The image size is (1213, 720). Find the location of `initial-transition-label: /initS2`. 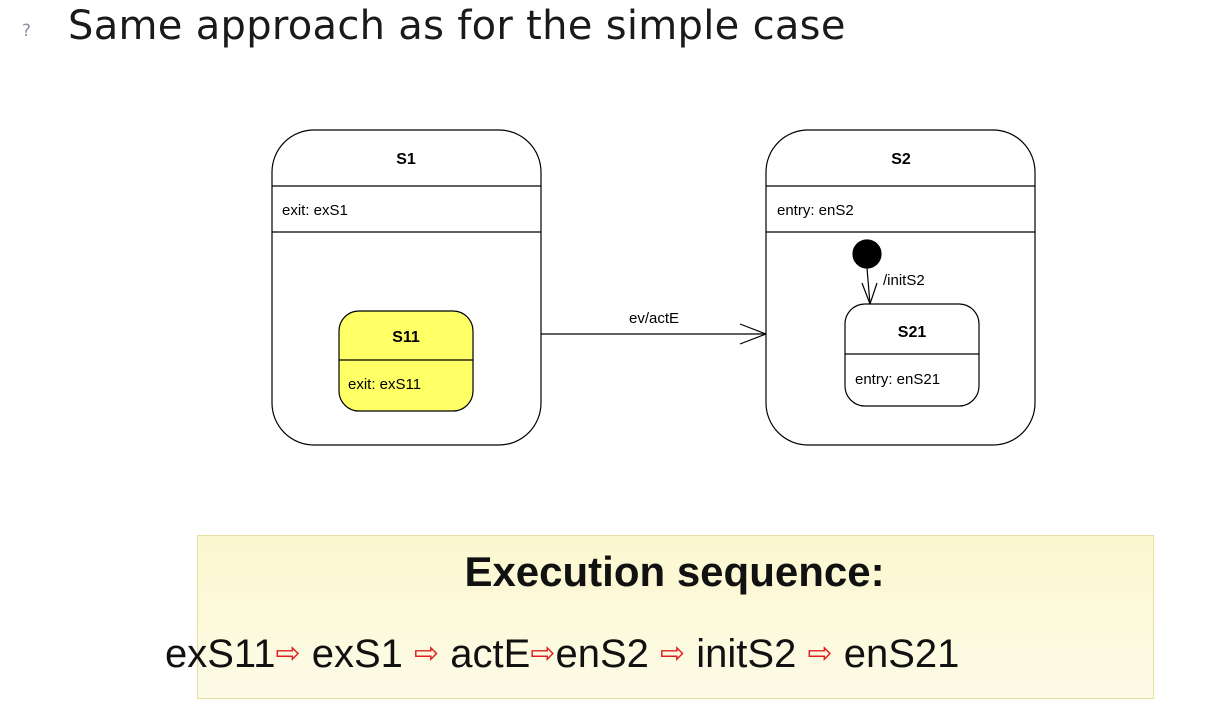

initial-transition-label: /initS2 is located at coordinates (904, 280).